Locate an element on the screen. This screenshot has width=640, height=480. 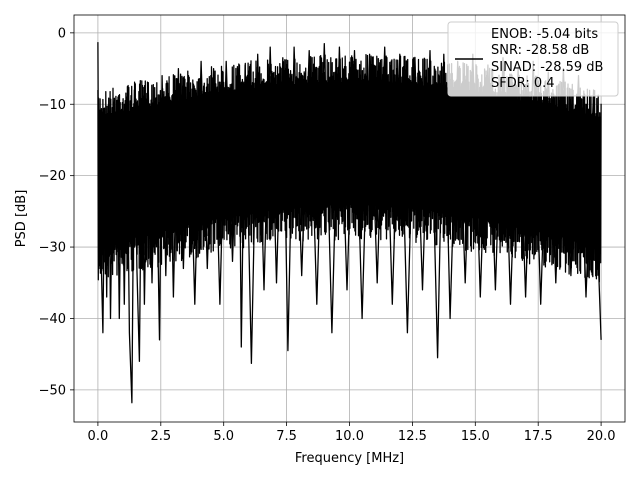
x-tick-label: 17.5 is located at coordinates (538, 436).